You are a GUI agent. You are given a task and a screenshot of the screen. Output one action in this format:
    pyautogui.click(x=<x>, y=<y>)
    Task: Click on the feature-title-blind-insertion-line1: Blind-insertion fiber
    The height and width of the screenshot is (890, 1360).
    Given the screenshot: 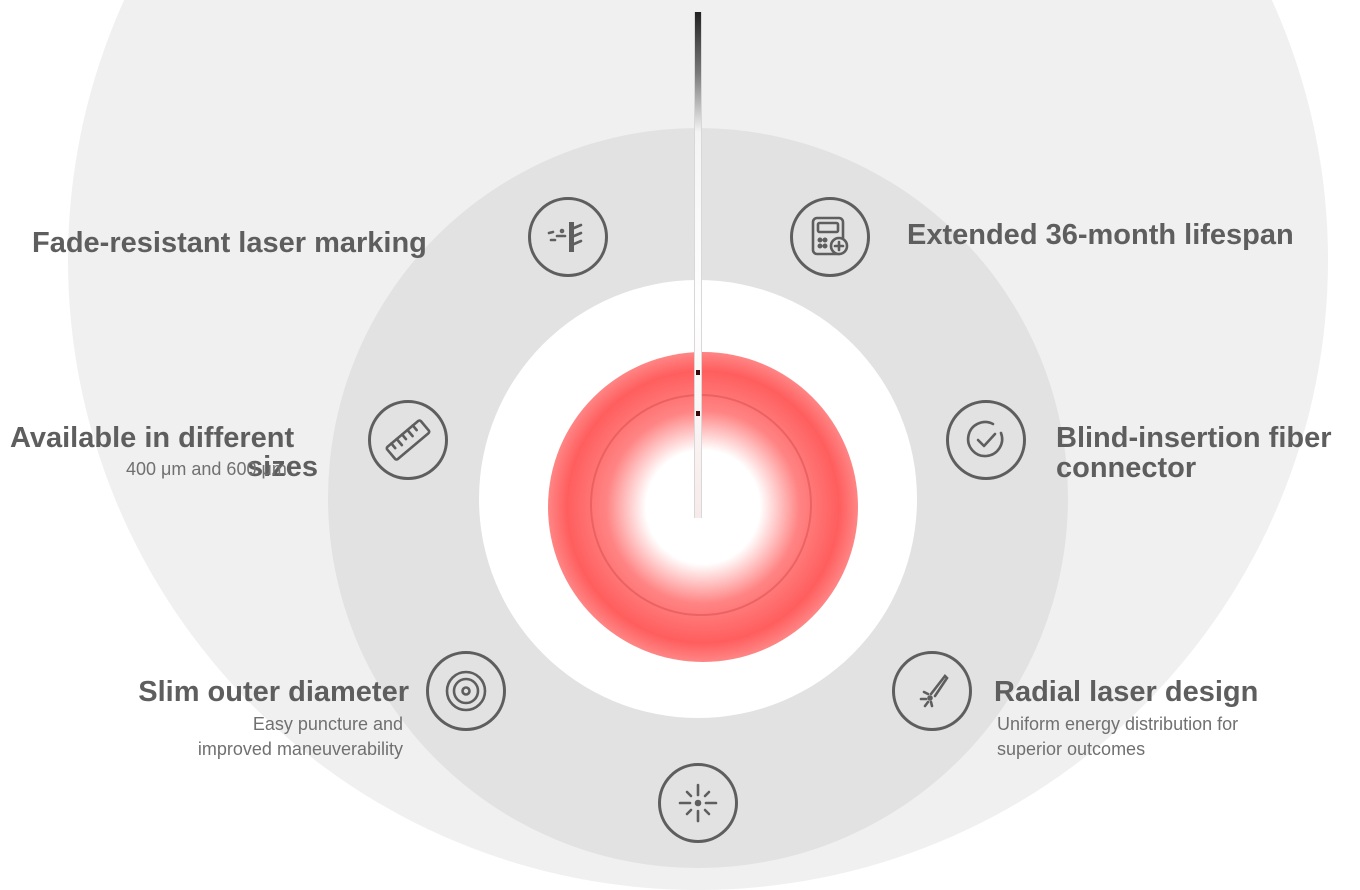 What is the action you would take?
    pyautogui.click(x=1194, y=438)
    